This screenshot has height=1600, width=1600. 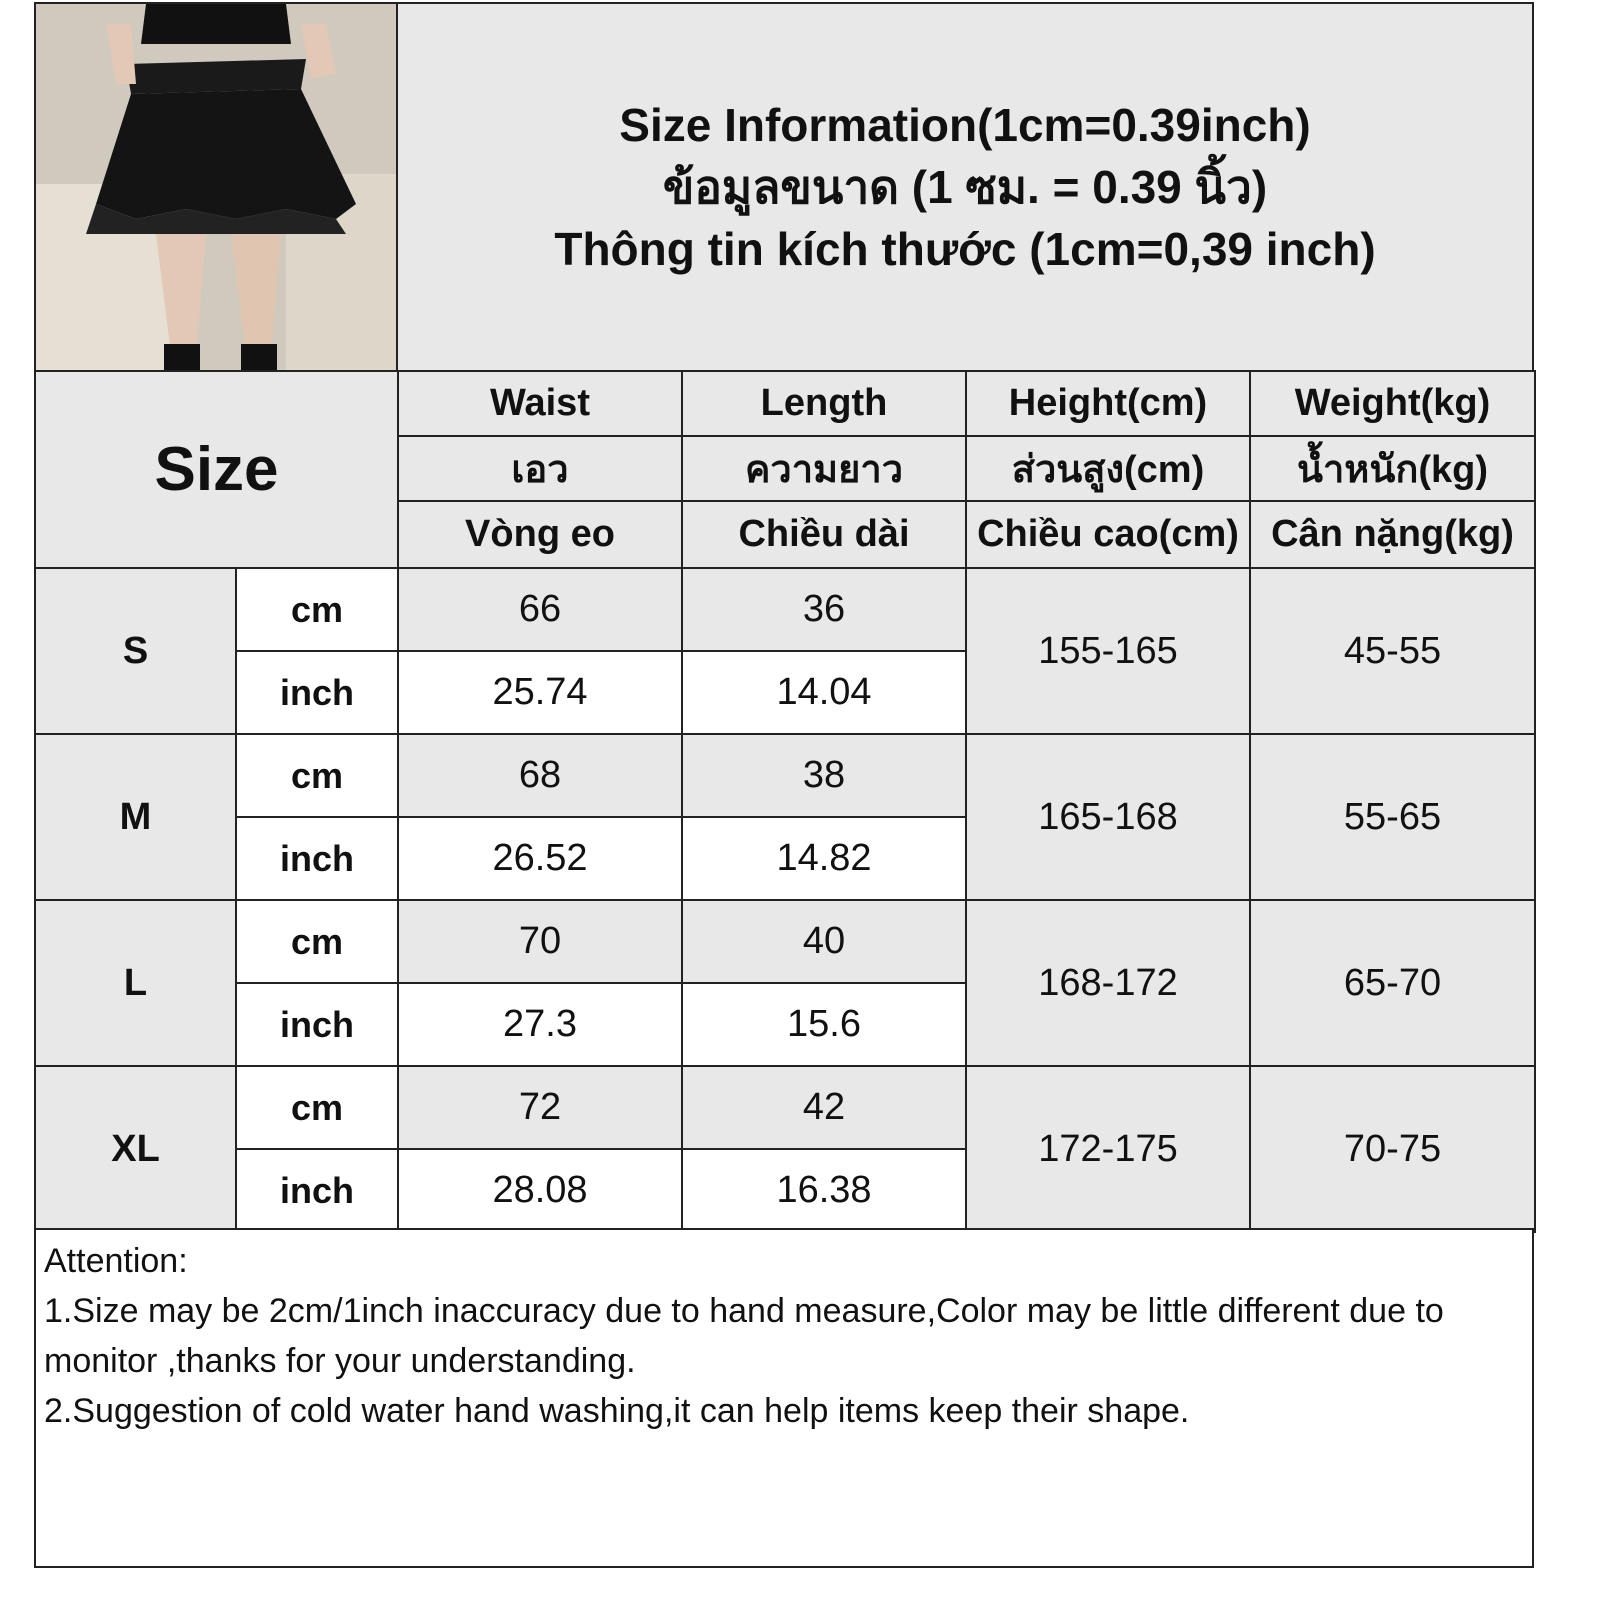 What do you see at coordinates (824, 1190) in the screenshot?
I see `length-inch: 16.38` at bounding box center [824, 1190].